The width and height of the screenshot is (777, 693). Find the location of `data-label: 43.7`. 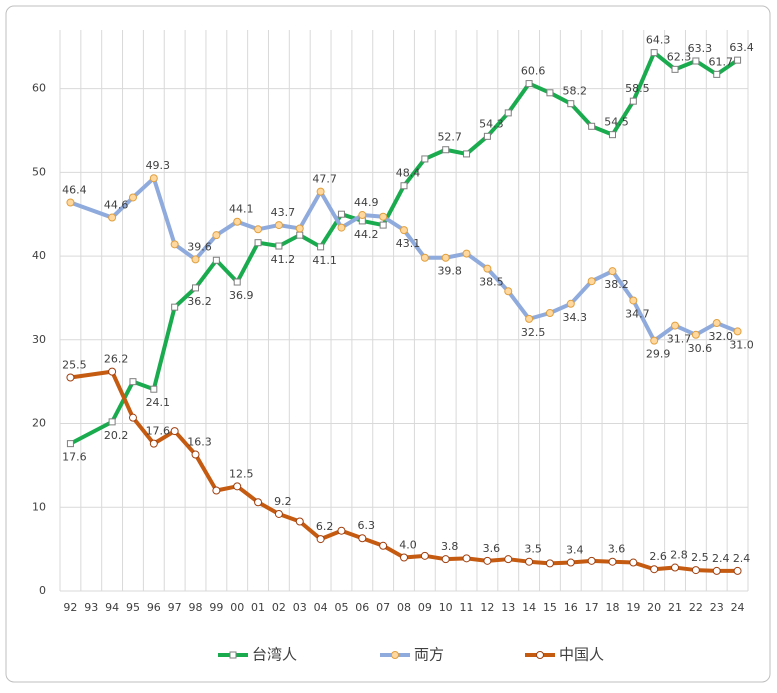

data-label: 43.7 is located at coordinates (283, 212).